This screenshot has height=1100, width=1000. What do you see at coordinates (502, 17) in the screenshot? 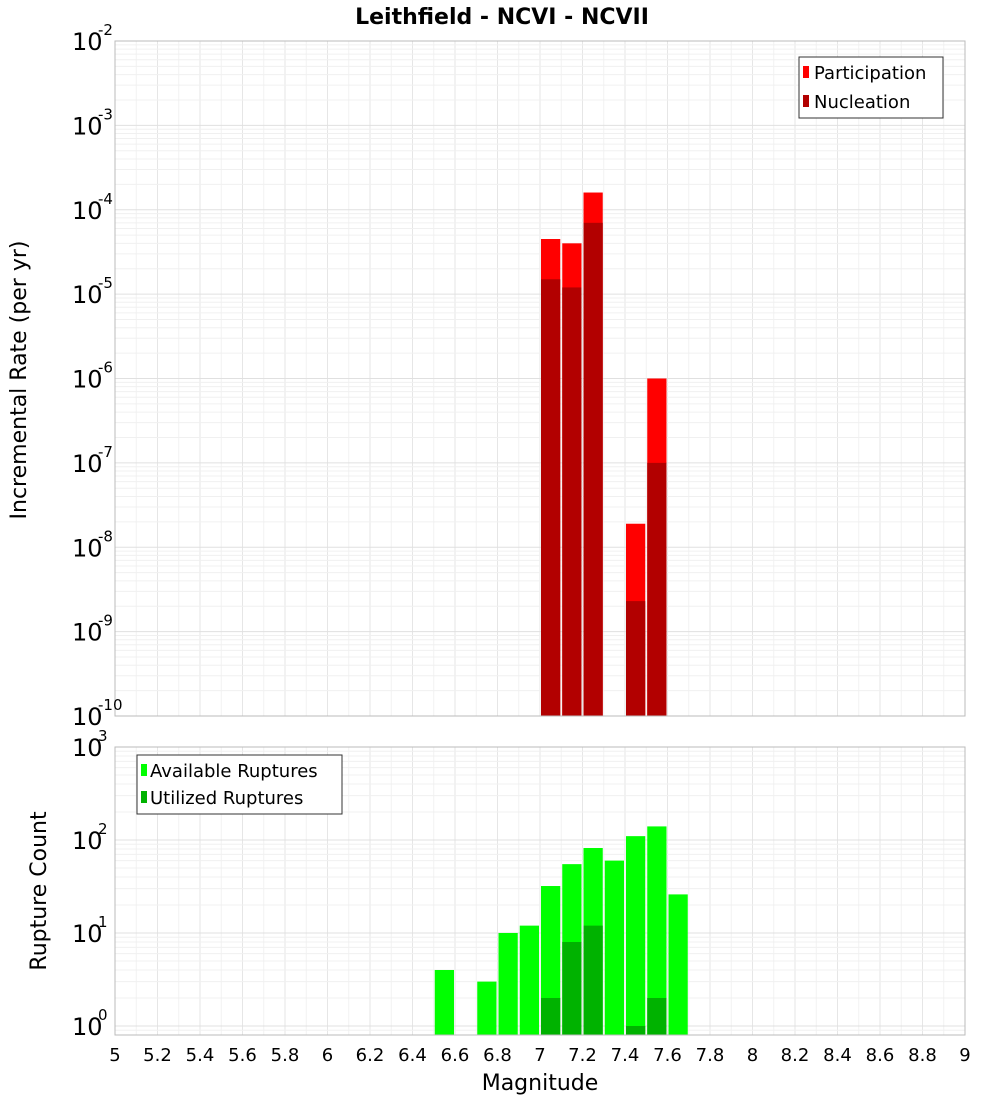
I see `chart-title: Leithfield - NCVI - NCVII` at bounding box center [502, 17].